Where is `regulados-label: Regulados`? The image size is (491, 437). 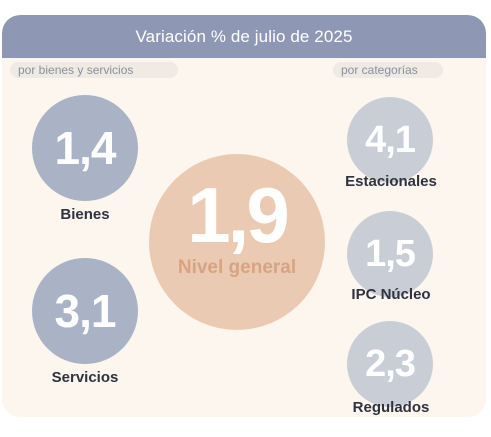 regulados-label: Regulados is located at coordinates (391, 407).